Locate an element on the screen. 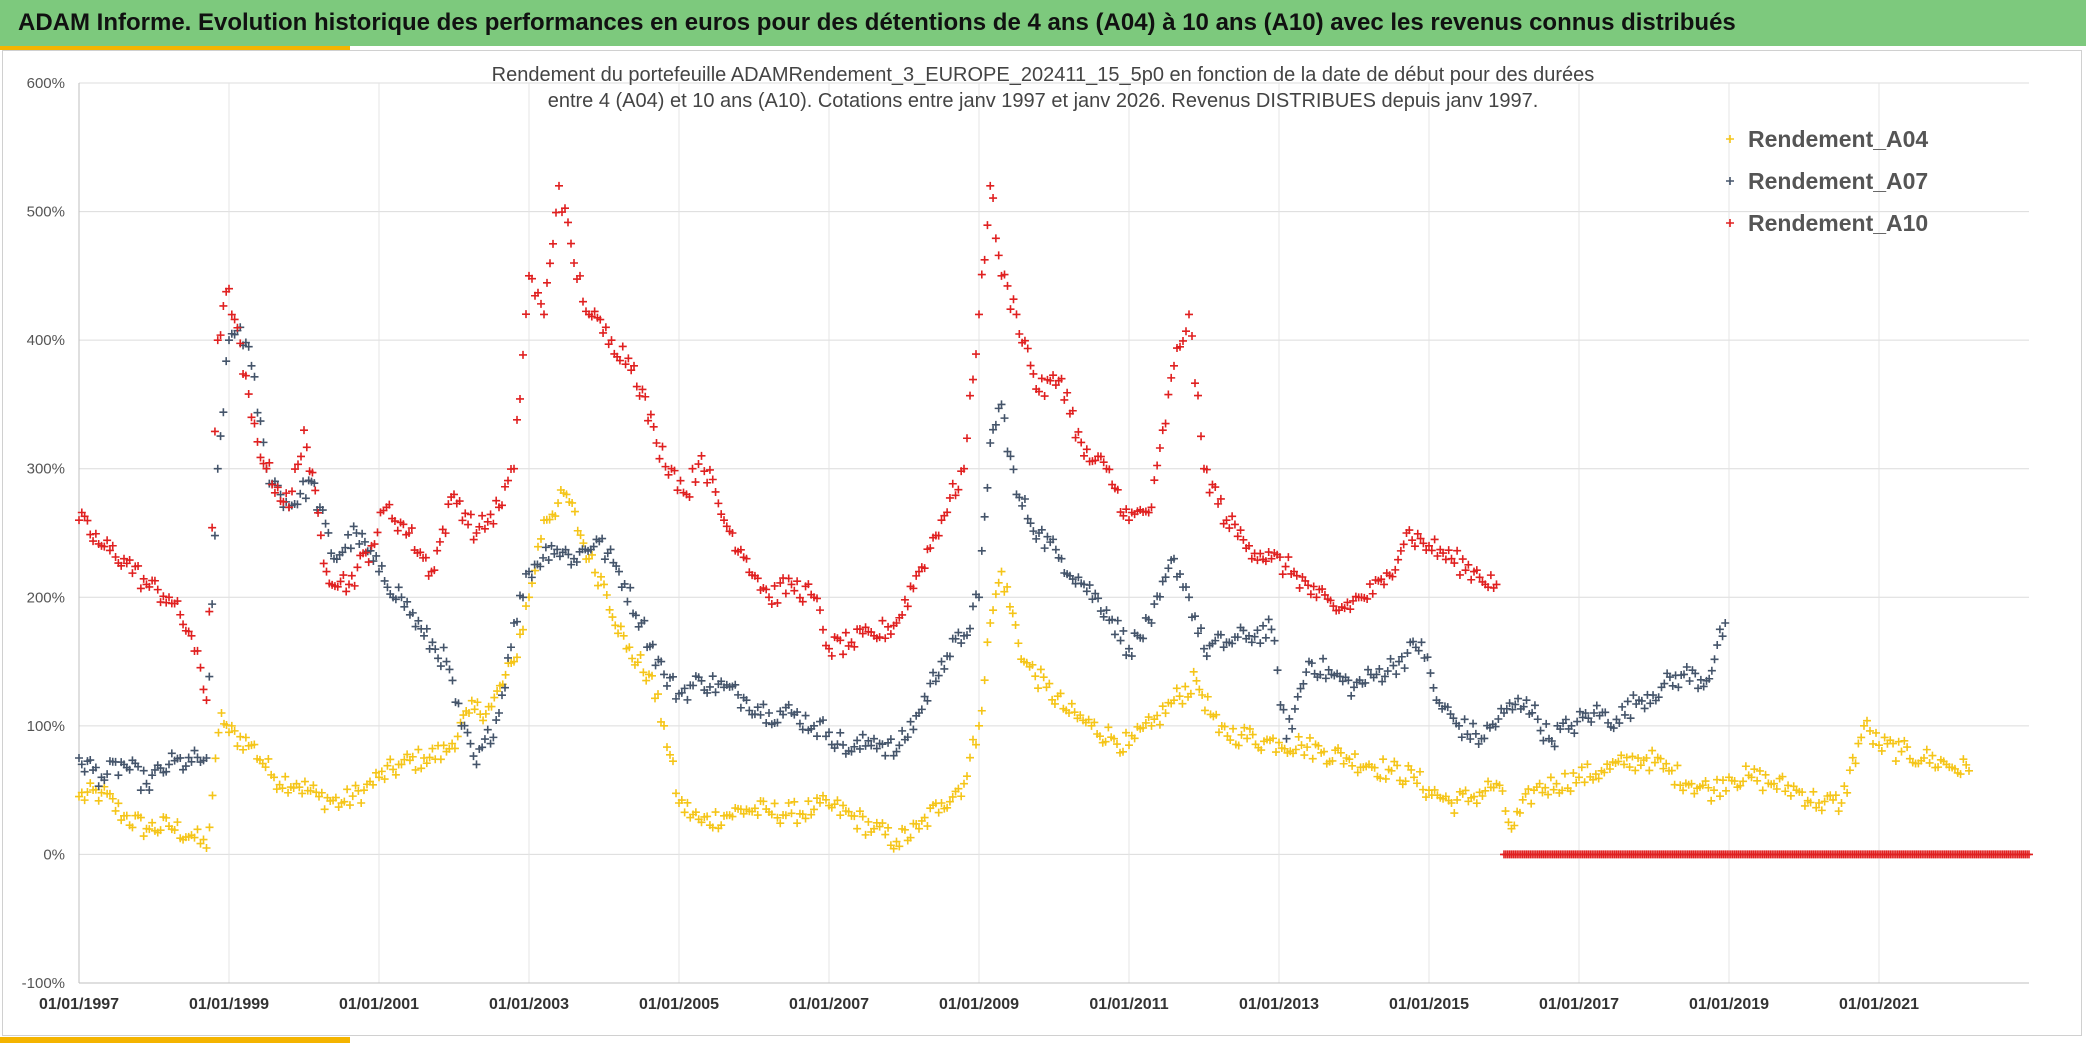  y-tick-label: 400% is located at coordinates (46, 340).